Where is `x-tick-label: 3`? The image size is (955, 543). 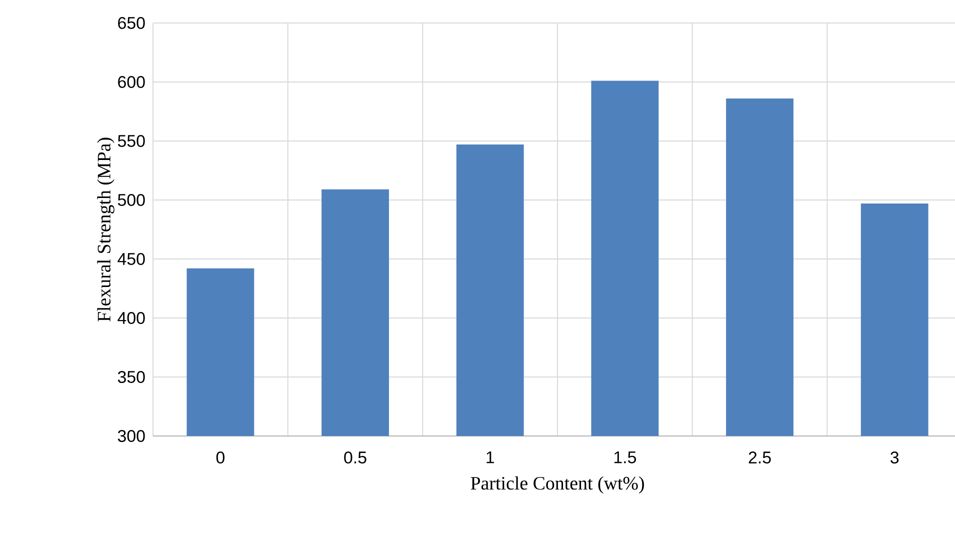 x-tick-label: 3 is located at coordinates (894, 458).